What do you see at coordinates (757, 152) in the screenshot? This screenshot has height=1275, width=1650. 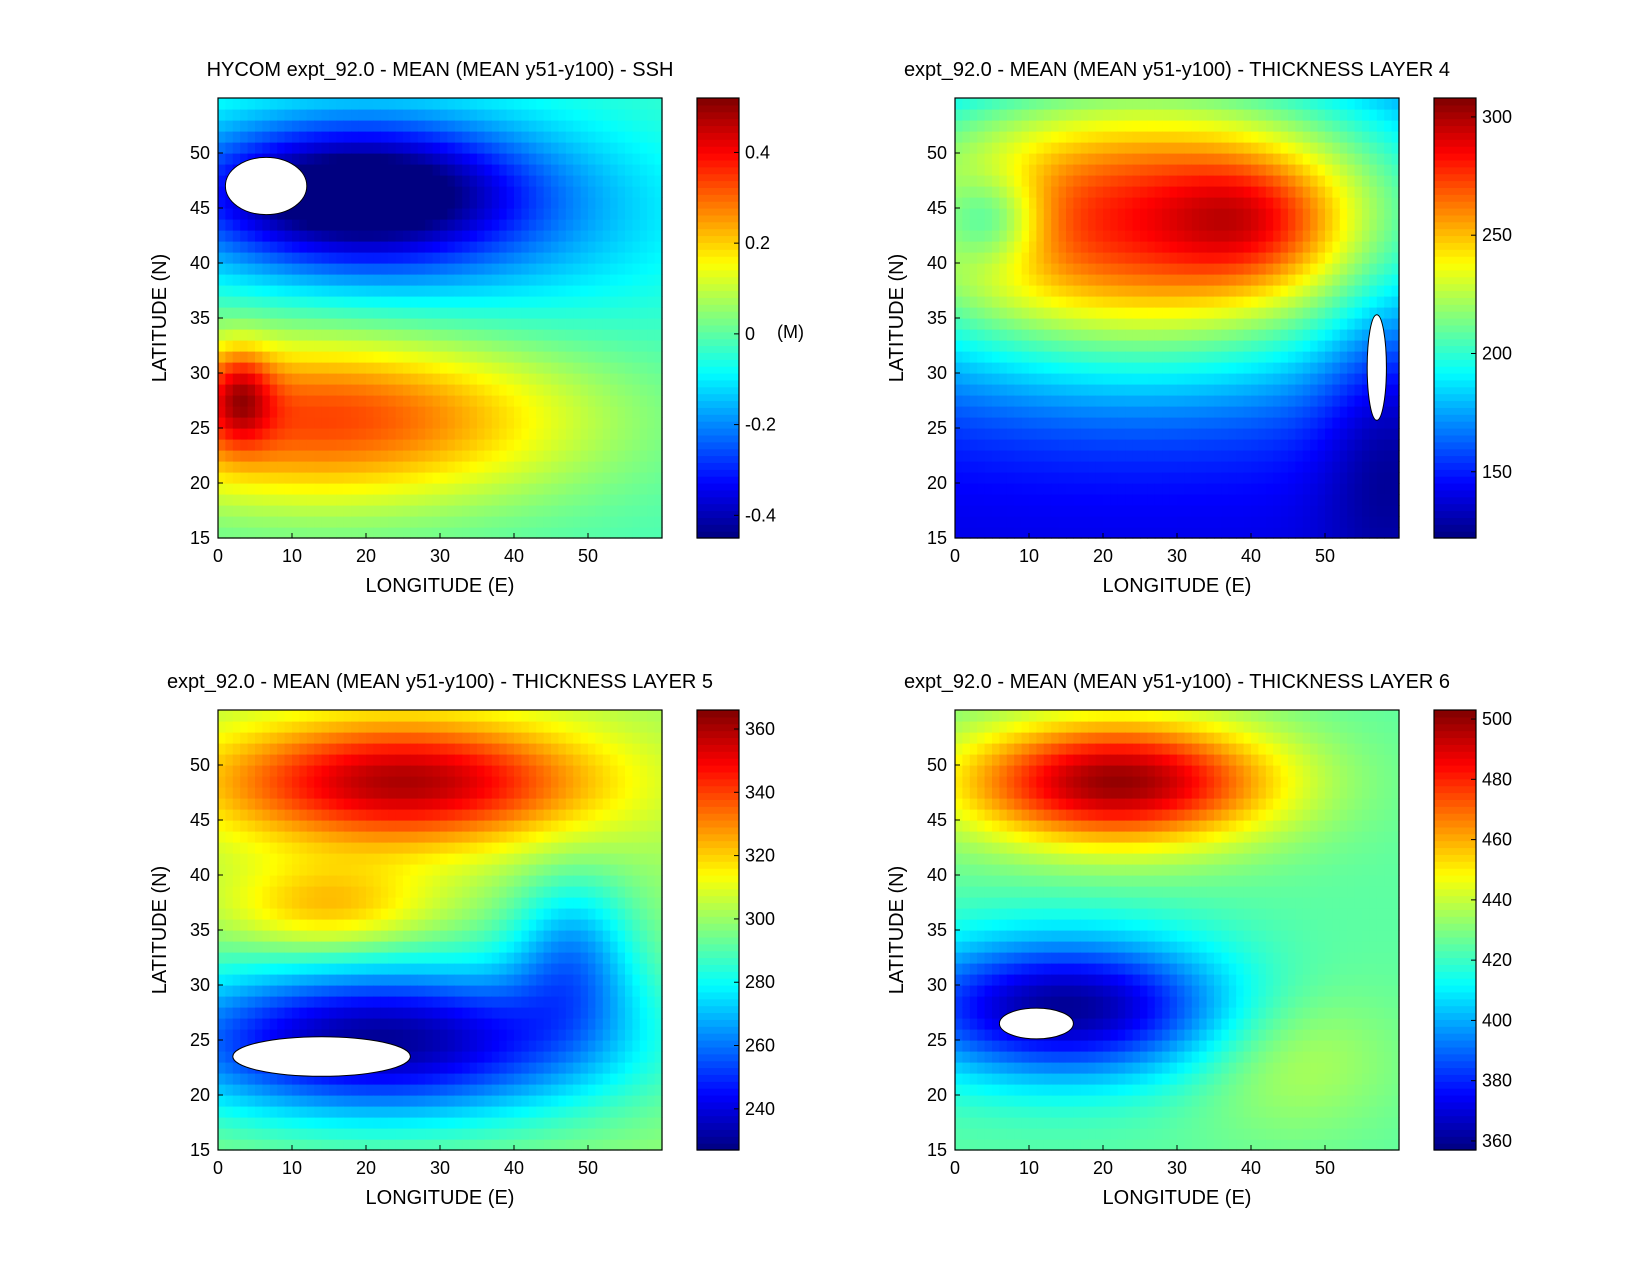 I see `colorbar-tick-label: 0.4` at bounding box center [757, 152].